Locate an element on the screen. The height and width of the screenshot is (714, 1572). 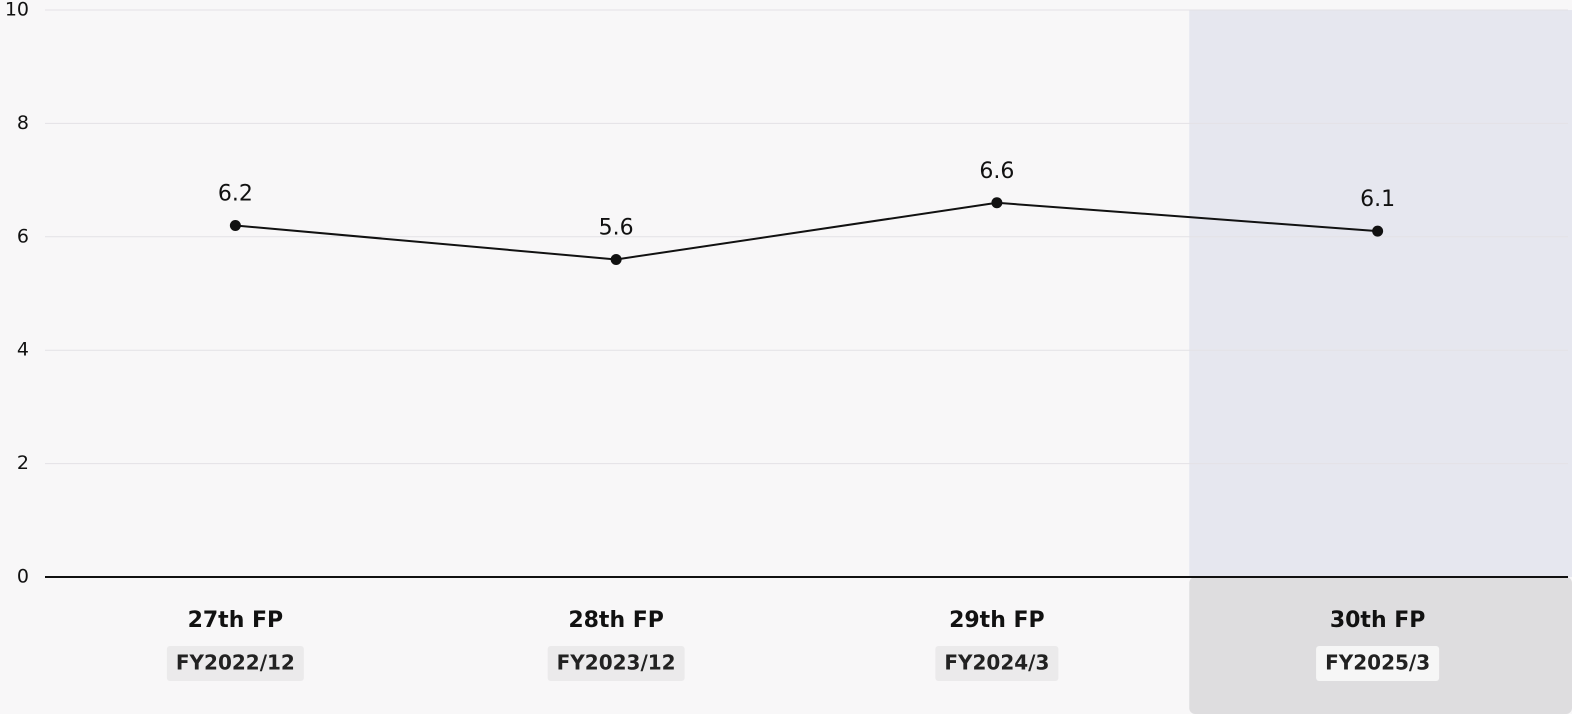
y-tick-label: 2 is located at coordinates (23, 463).